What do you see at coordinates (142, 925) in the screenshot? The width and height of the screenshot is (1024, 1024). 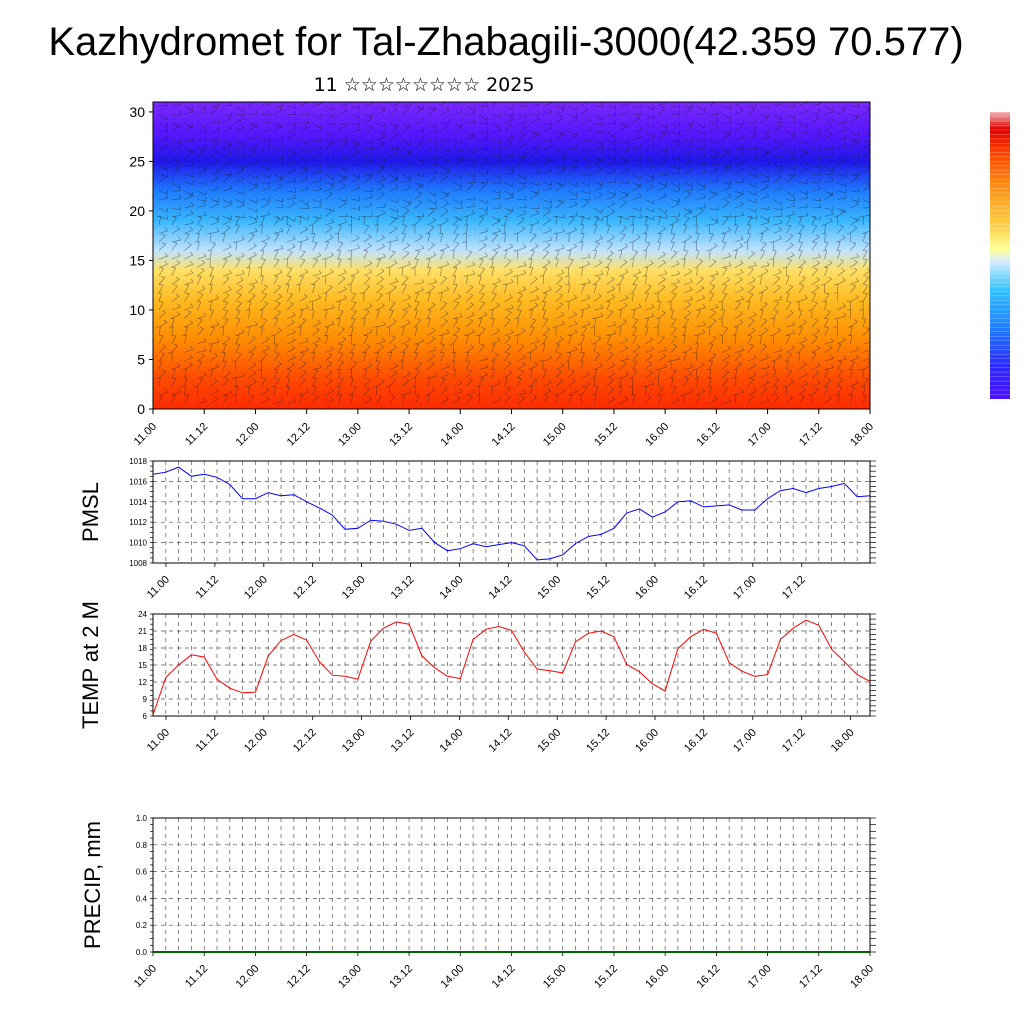 I see `precip-y-label: 0.2` at bounding box center [142, 925].